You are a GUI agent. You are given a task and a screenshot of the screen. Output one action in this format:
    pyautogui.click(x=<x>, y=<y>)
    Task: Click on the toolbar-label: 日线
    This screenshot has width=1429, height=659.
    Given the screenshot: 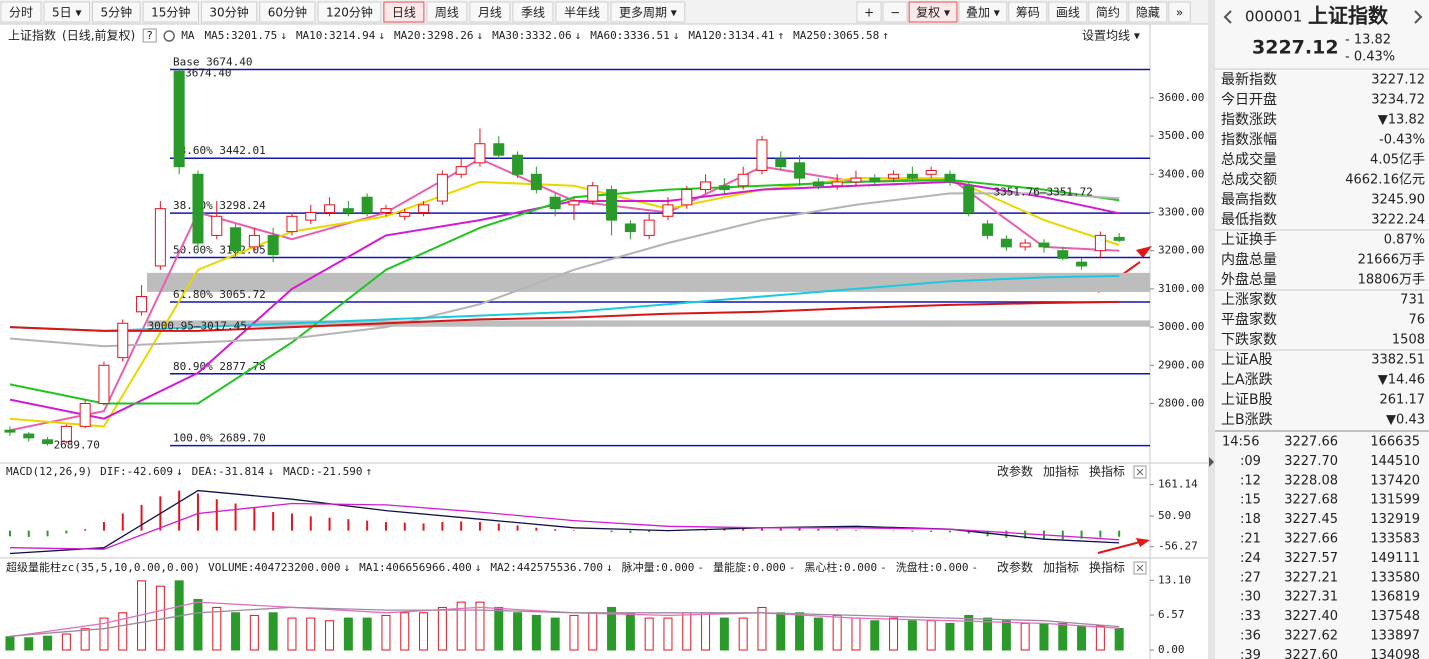 What is the action you would take?
    pyautogui.click(x=404, y=13)
    